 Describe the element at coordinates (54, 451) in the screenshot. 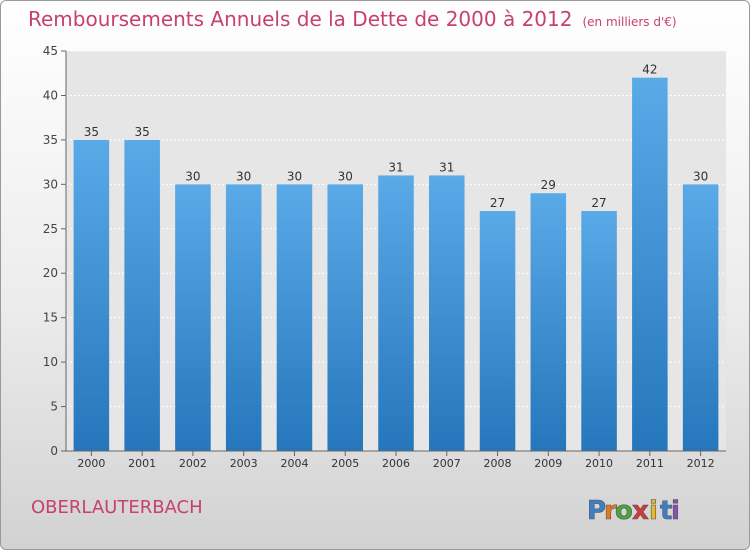

I see `y-tick-label: 0` at that location.